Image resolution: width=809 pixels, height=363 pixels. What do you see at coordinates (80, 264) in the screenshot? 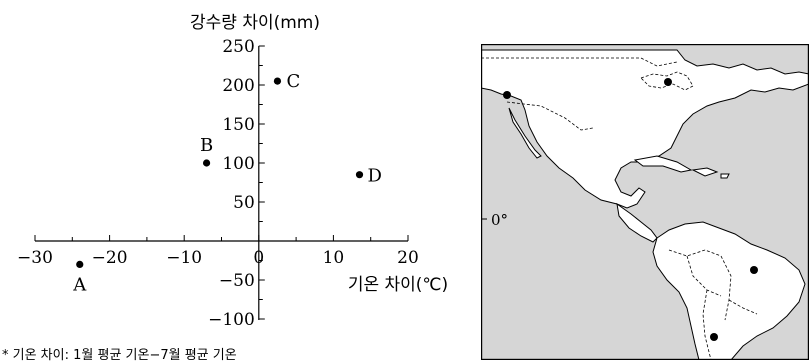
I see `data-point-a` at bounding box center [80, 264].